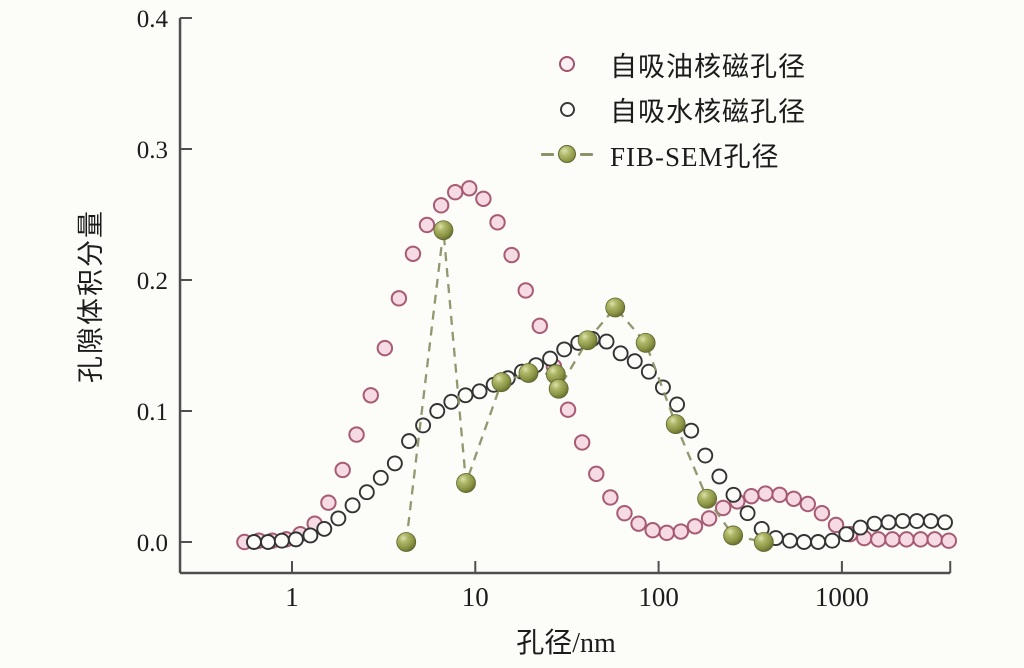  Describe the element at coordinates (153, 19) in the screenshot. I see `y-tick-label: 0.4` at that location.